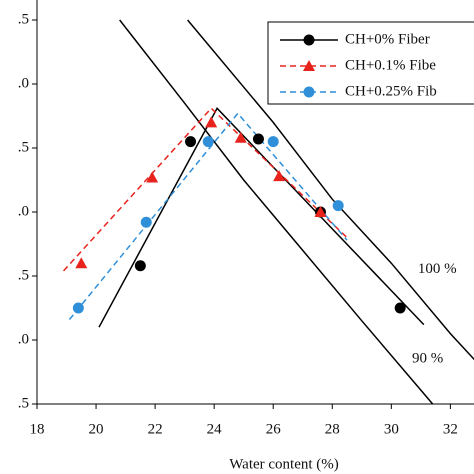  I want to click on legend-label: CH+0.25% Fib, so click(391, 91).